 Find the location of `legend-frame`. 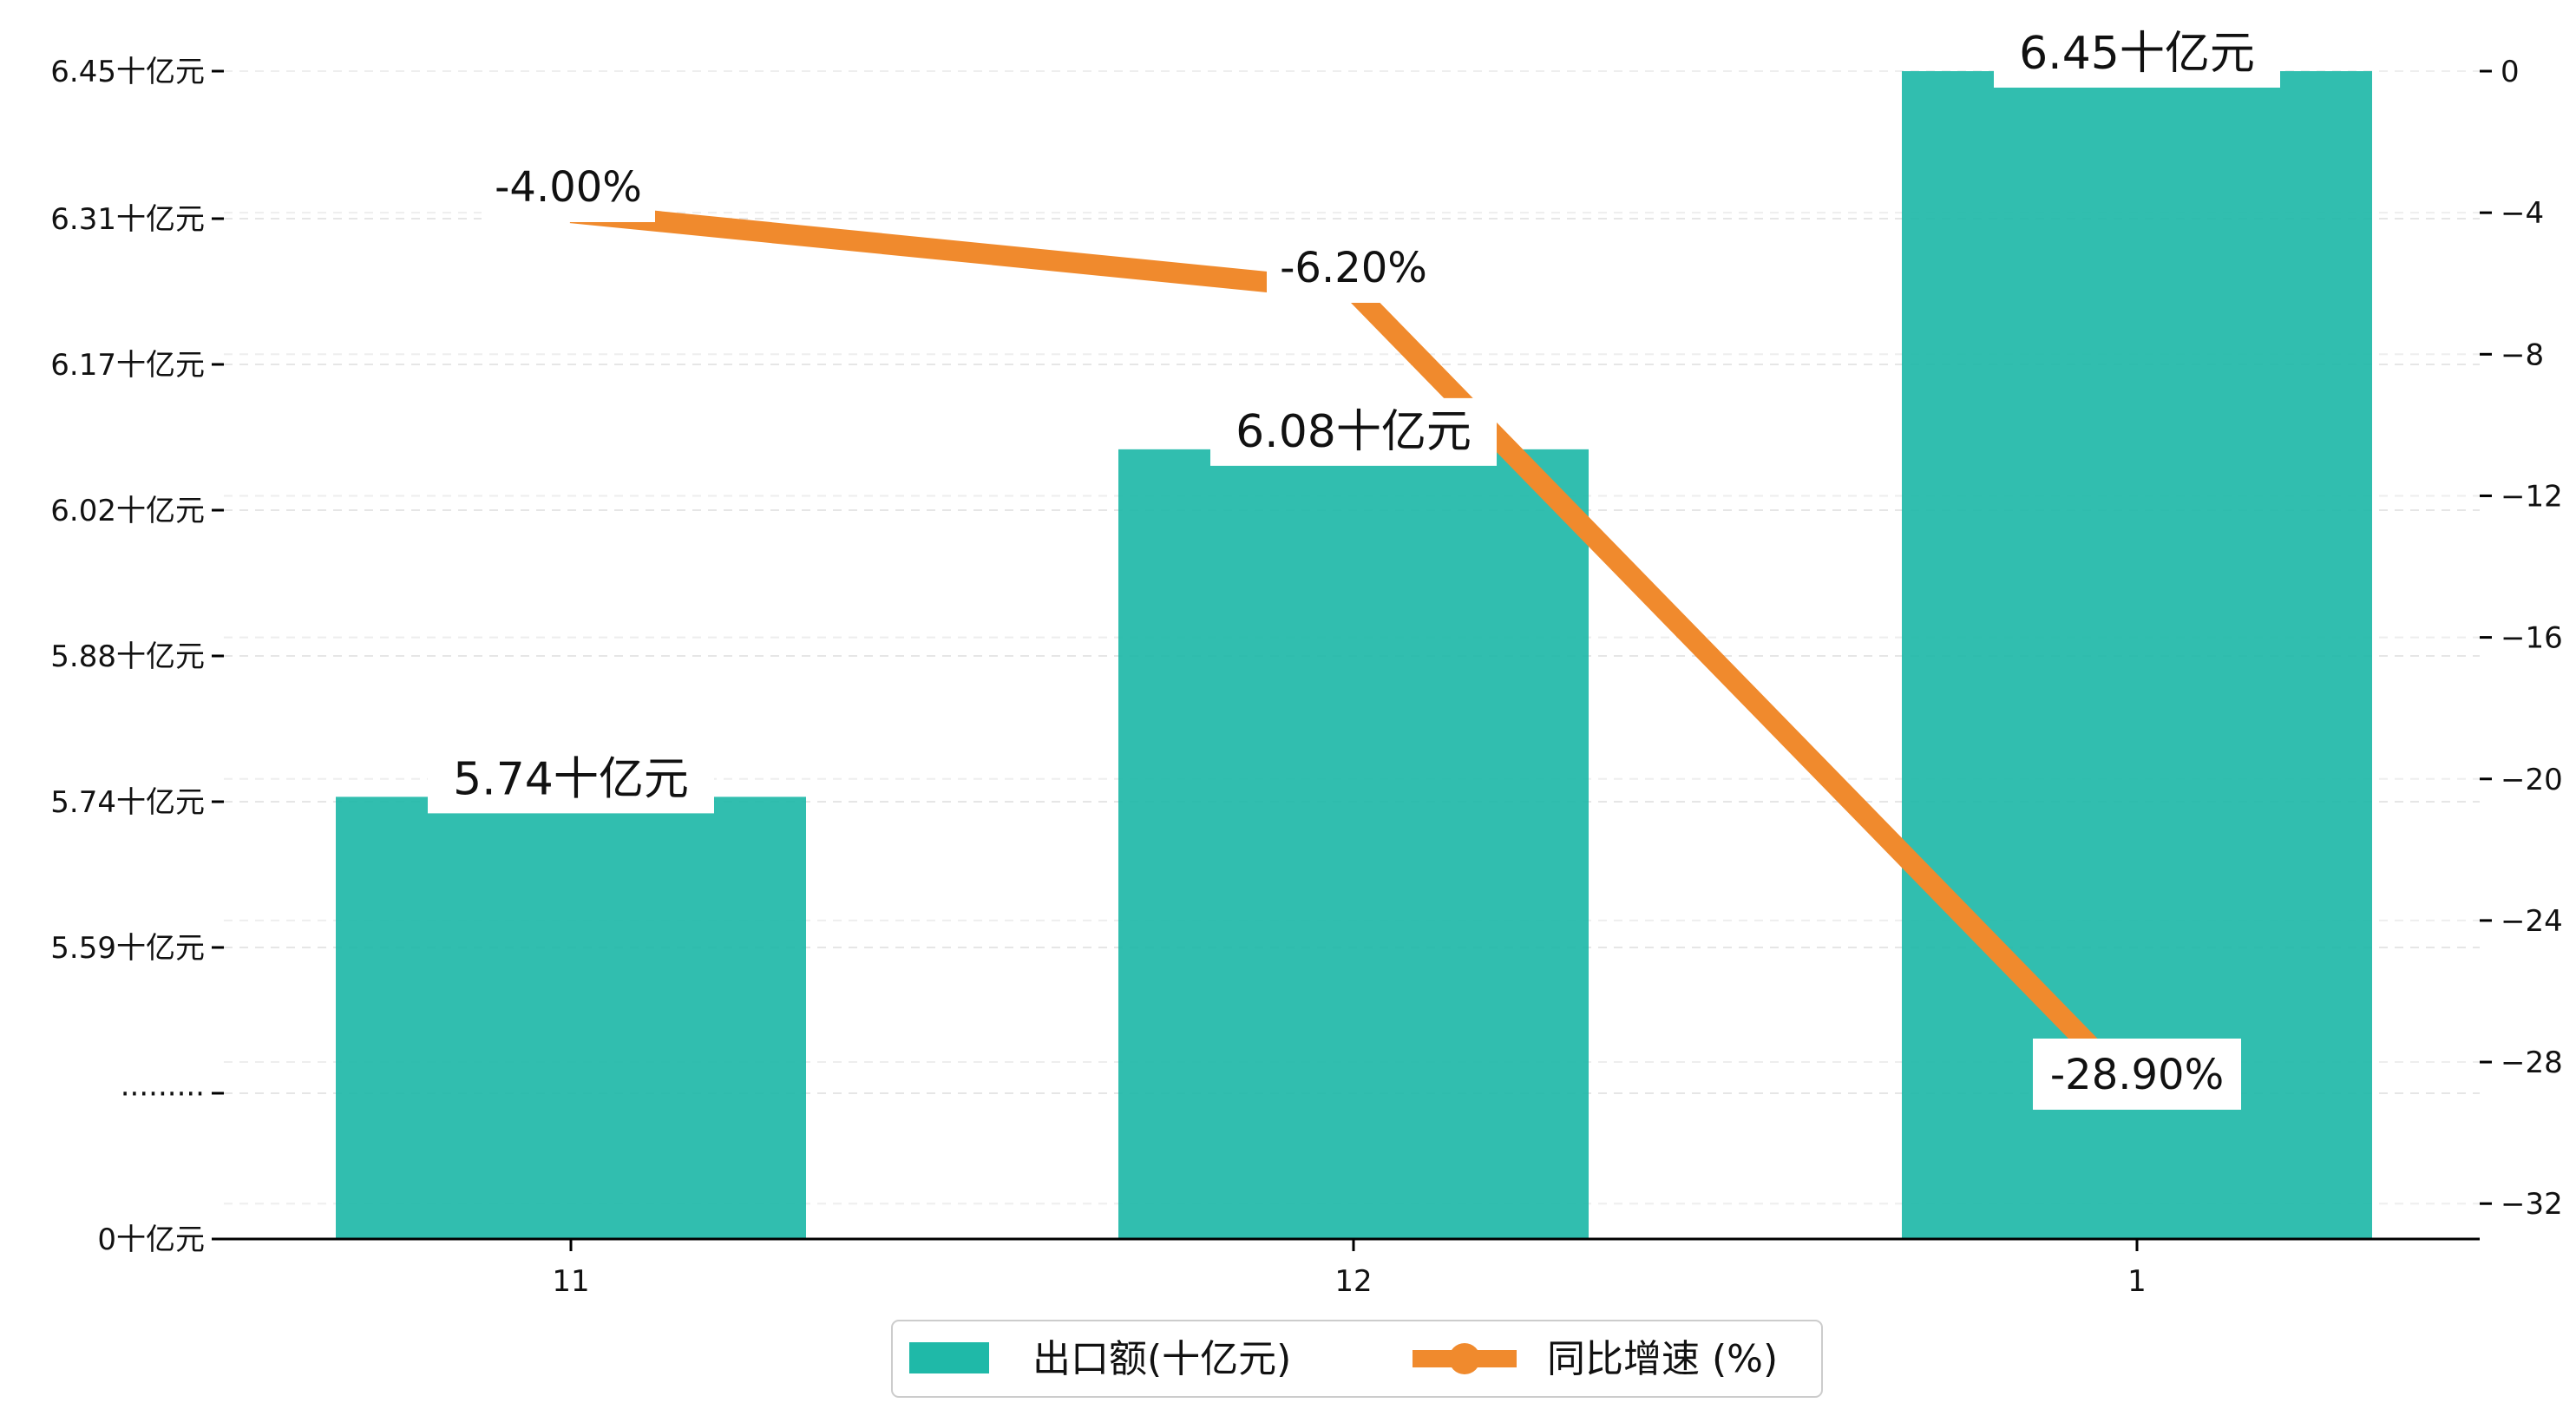

legend-frame is located at coordinates (1357, 1359).